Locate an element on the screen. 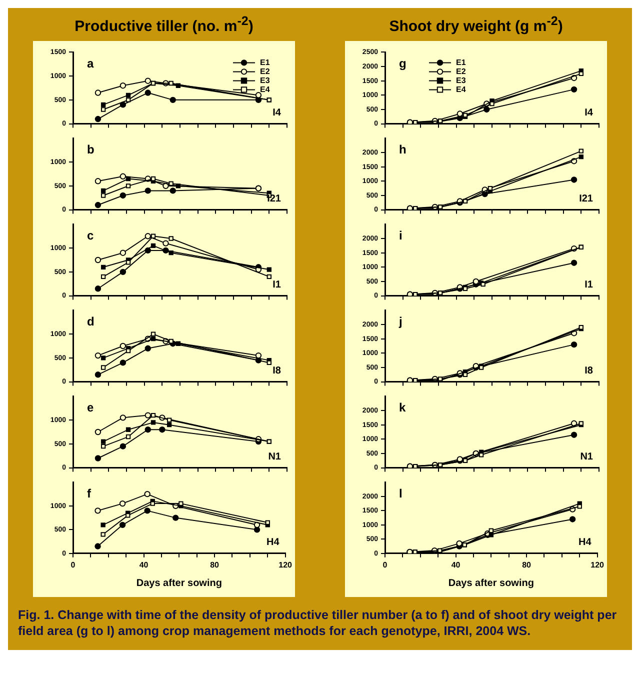 Image resolution: width=640 pixels, height=688 pixels. annotation: k is located at coordinates (402, 407).